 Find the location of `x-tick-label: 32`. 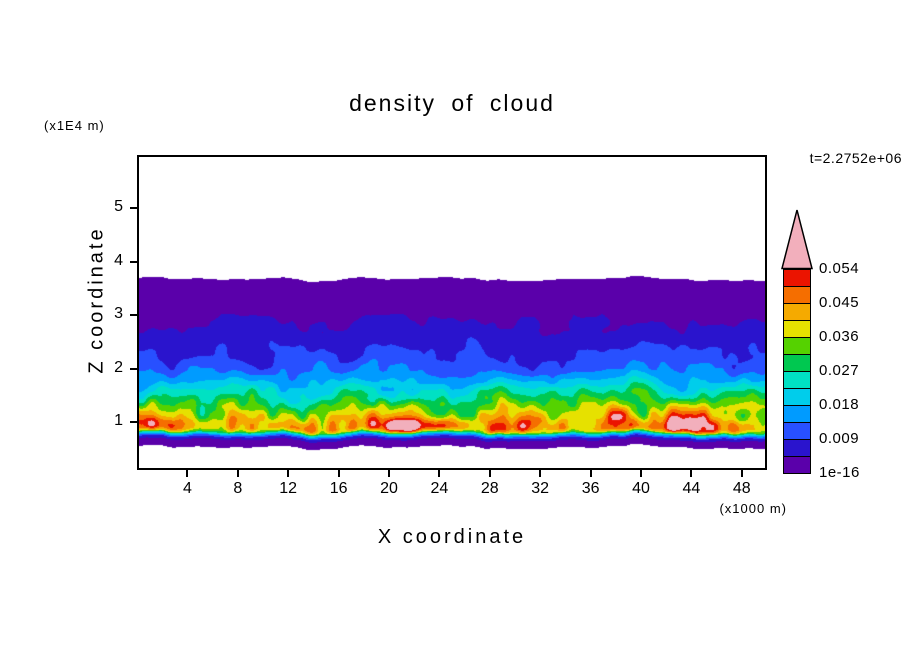

x-tick-label: 32 is located at coordinates (540, 488).